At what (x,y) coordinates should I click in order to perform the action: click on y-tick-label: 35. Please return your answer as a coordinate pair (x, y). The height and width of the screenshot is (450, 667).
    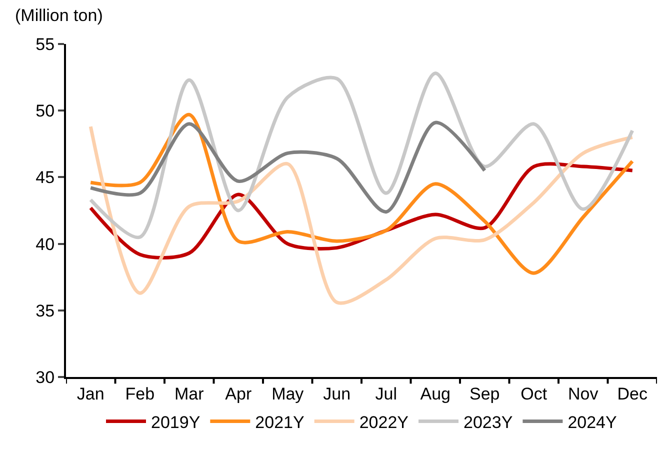
    Looking at the image, I should click on (45, 310).